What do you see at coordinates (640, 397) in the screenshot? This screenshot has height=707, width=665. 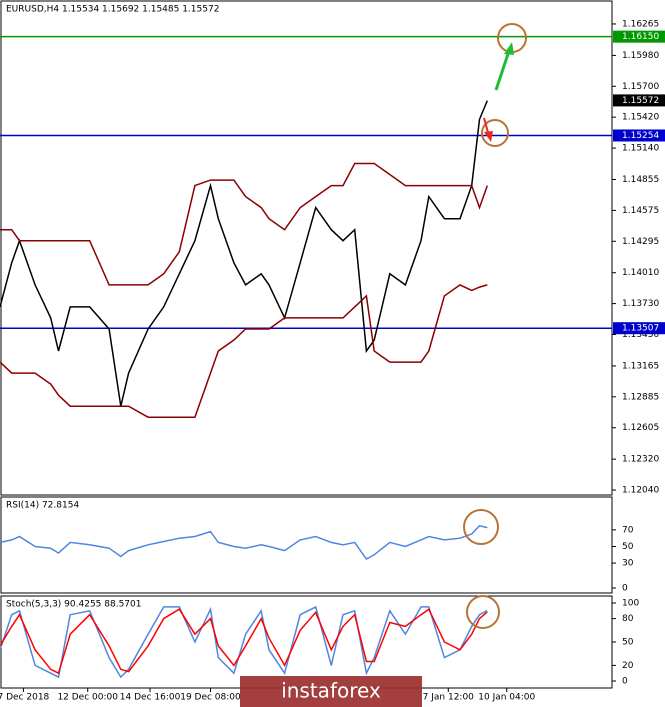 I see `y-tick-label: 1.12885` at bounding box center [640, 397].